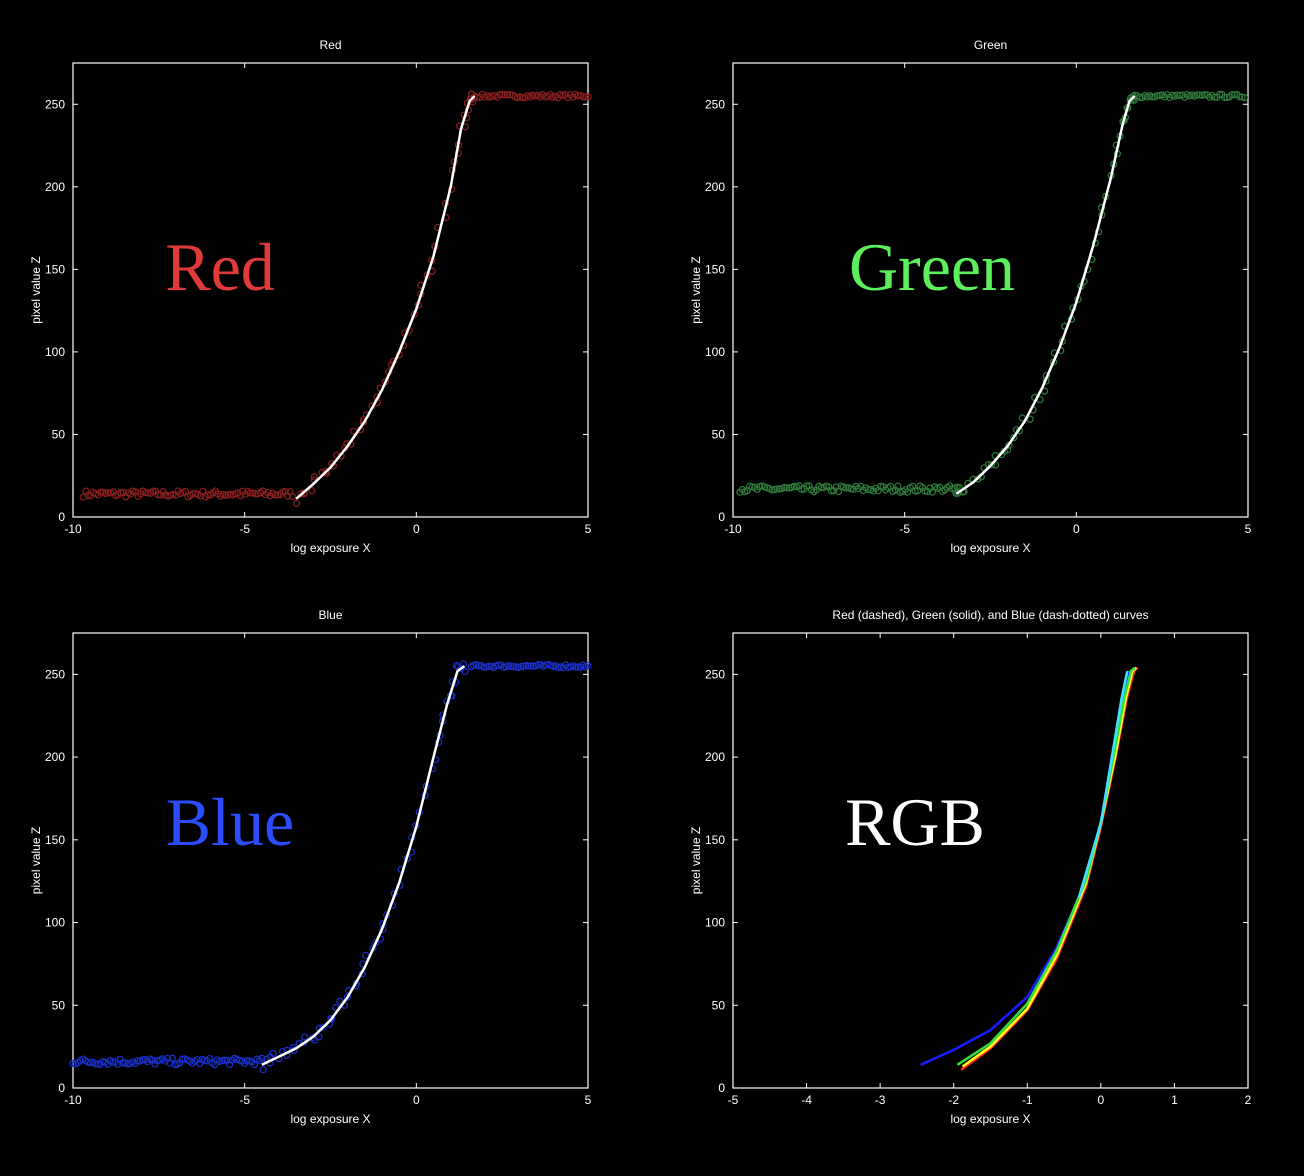 This screenshot has height=1176, width=1304. I want to click on x-tick-label: -2, so click(953, 1100).